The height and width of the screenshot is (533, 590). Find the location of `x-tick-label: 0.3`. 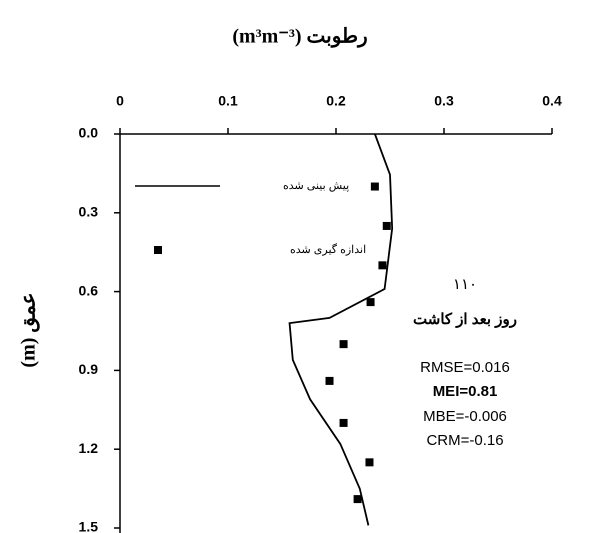

x-tick-label: 0.3 is located at coordinates (444, 101).